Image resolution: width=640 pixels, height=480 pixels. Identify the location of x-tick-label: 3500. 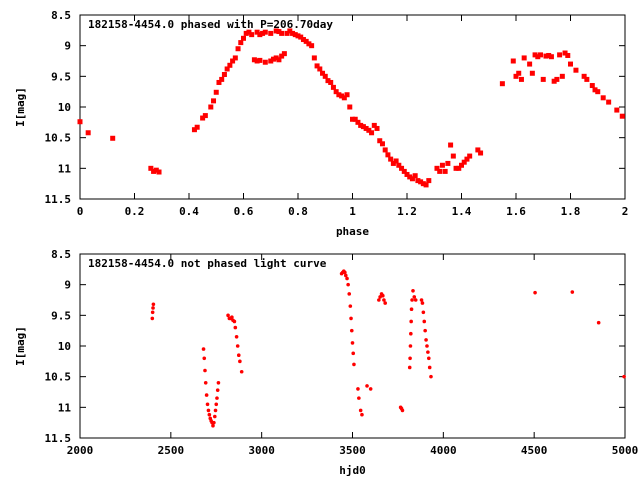
(352, 450).